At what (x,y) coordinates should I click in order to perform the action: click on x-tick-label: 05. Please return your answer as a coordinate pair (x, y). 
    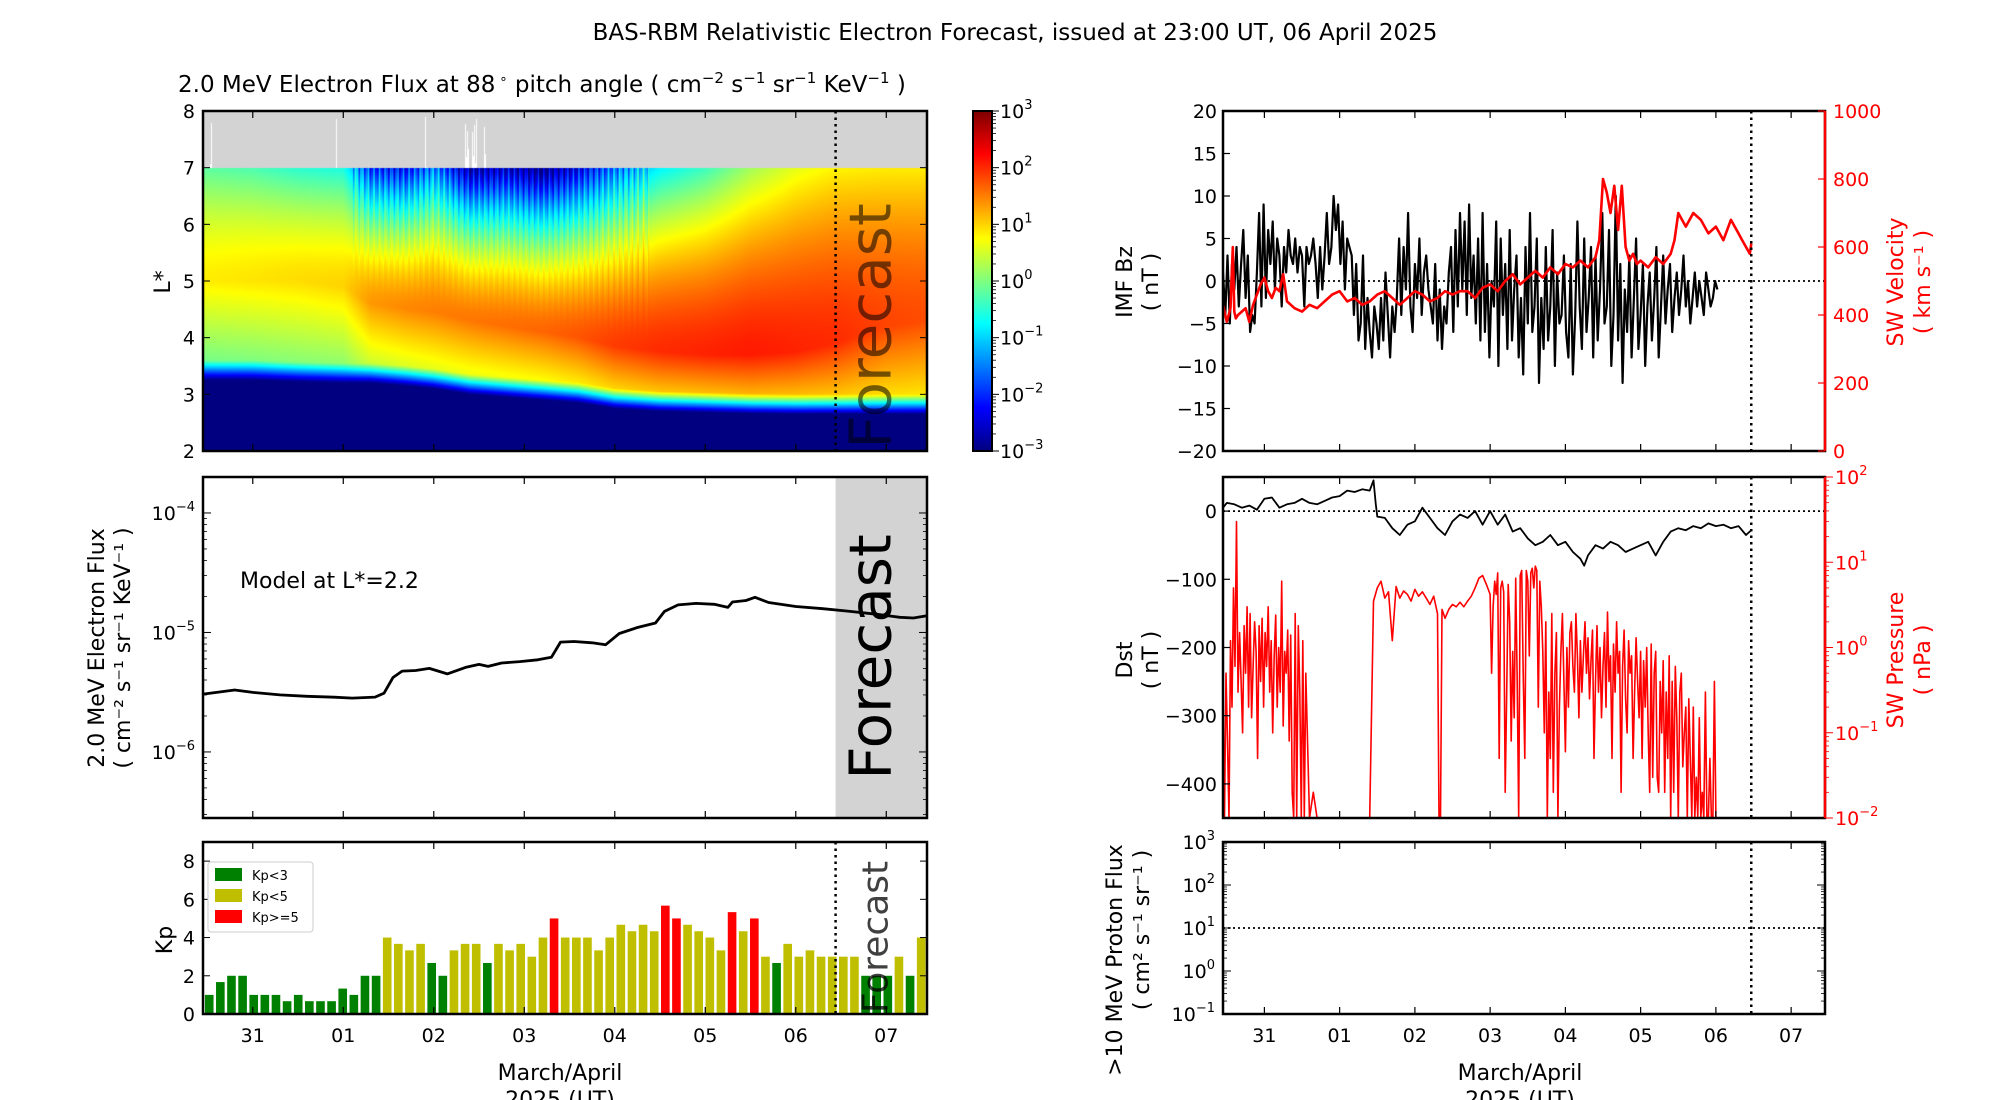
    Looking at the image, I should click on (705, 1036).